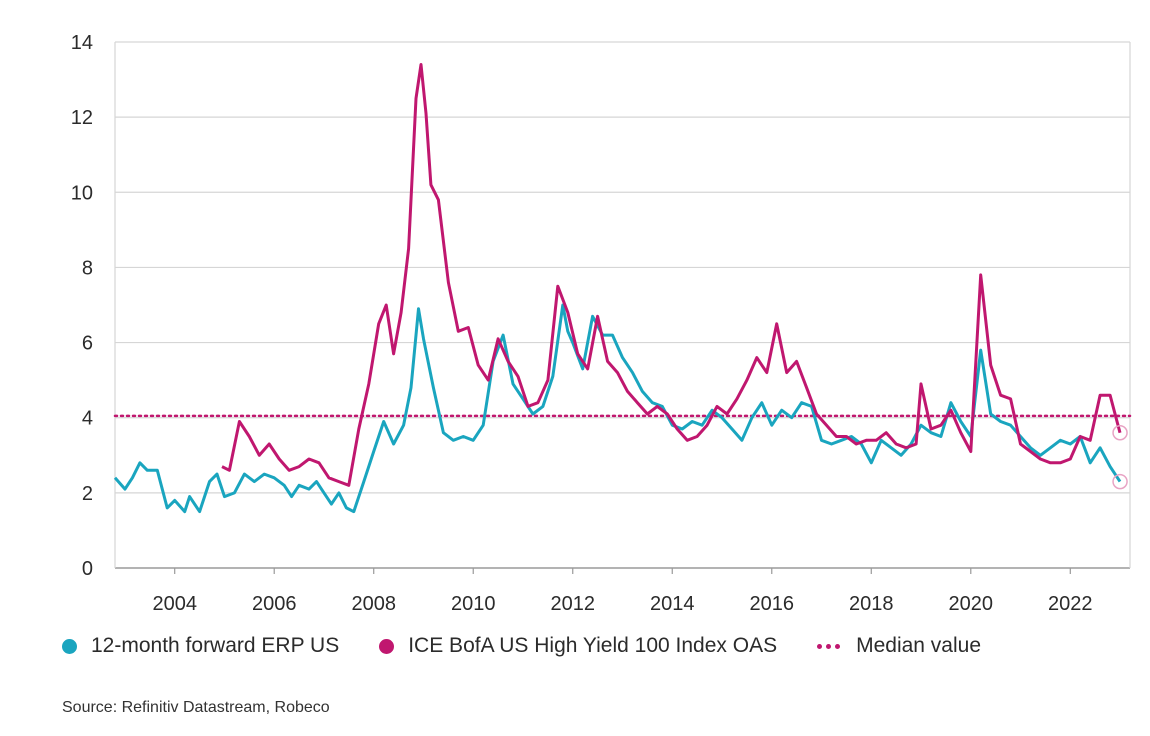  Describe the element at coordinates (830, 646) in the screenshot. I see `legend-marker-median` at that location.